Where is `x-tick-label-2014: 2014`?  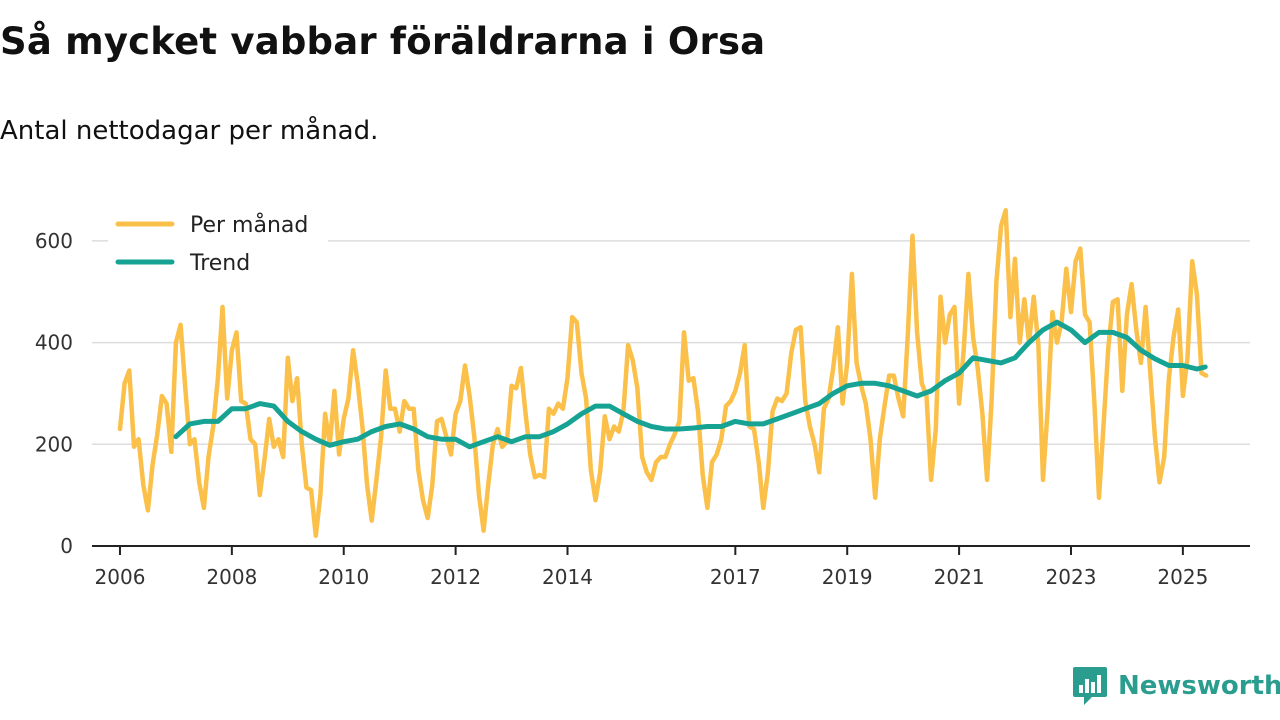 x-tick-label-2014: 2014 is located at coordinates (567, 577).